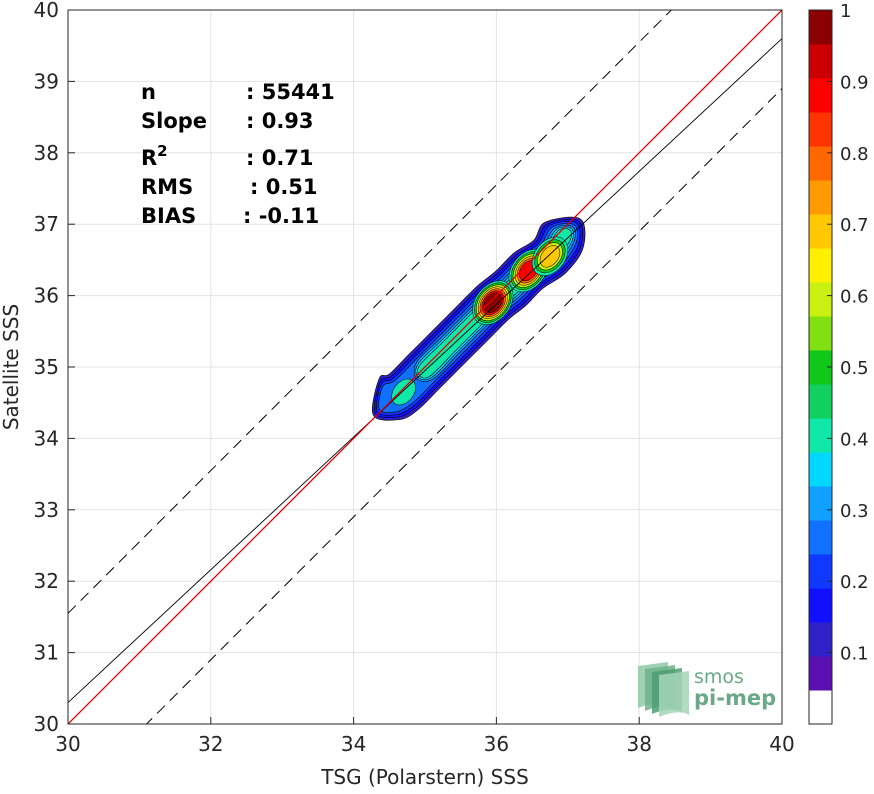 The width and height of the screenshot is (874, 794). I want to click on colorbar-tick-label: 0.8, so click(854, 154).